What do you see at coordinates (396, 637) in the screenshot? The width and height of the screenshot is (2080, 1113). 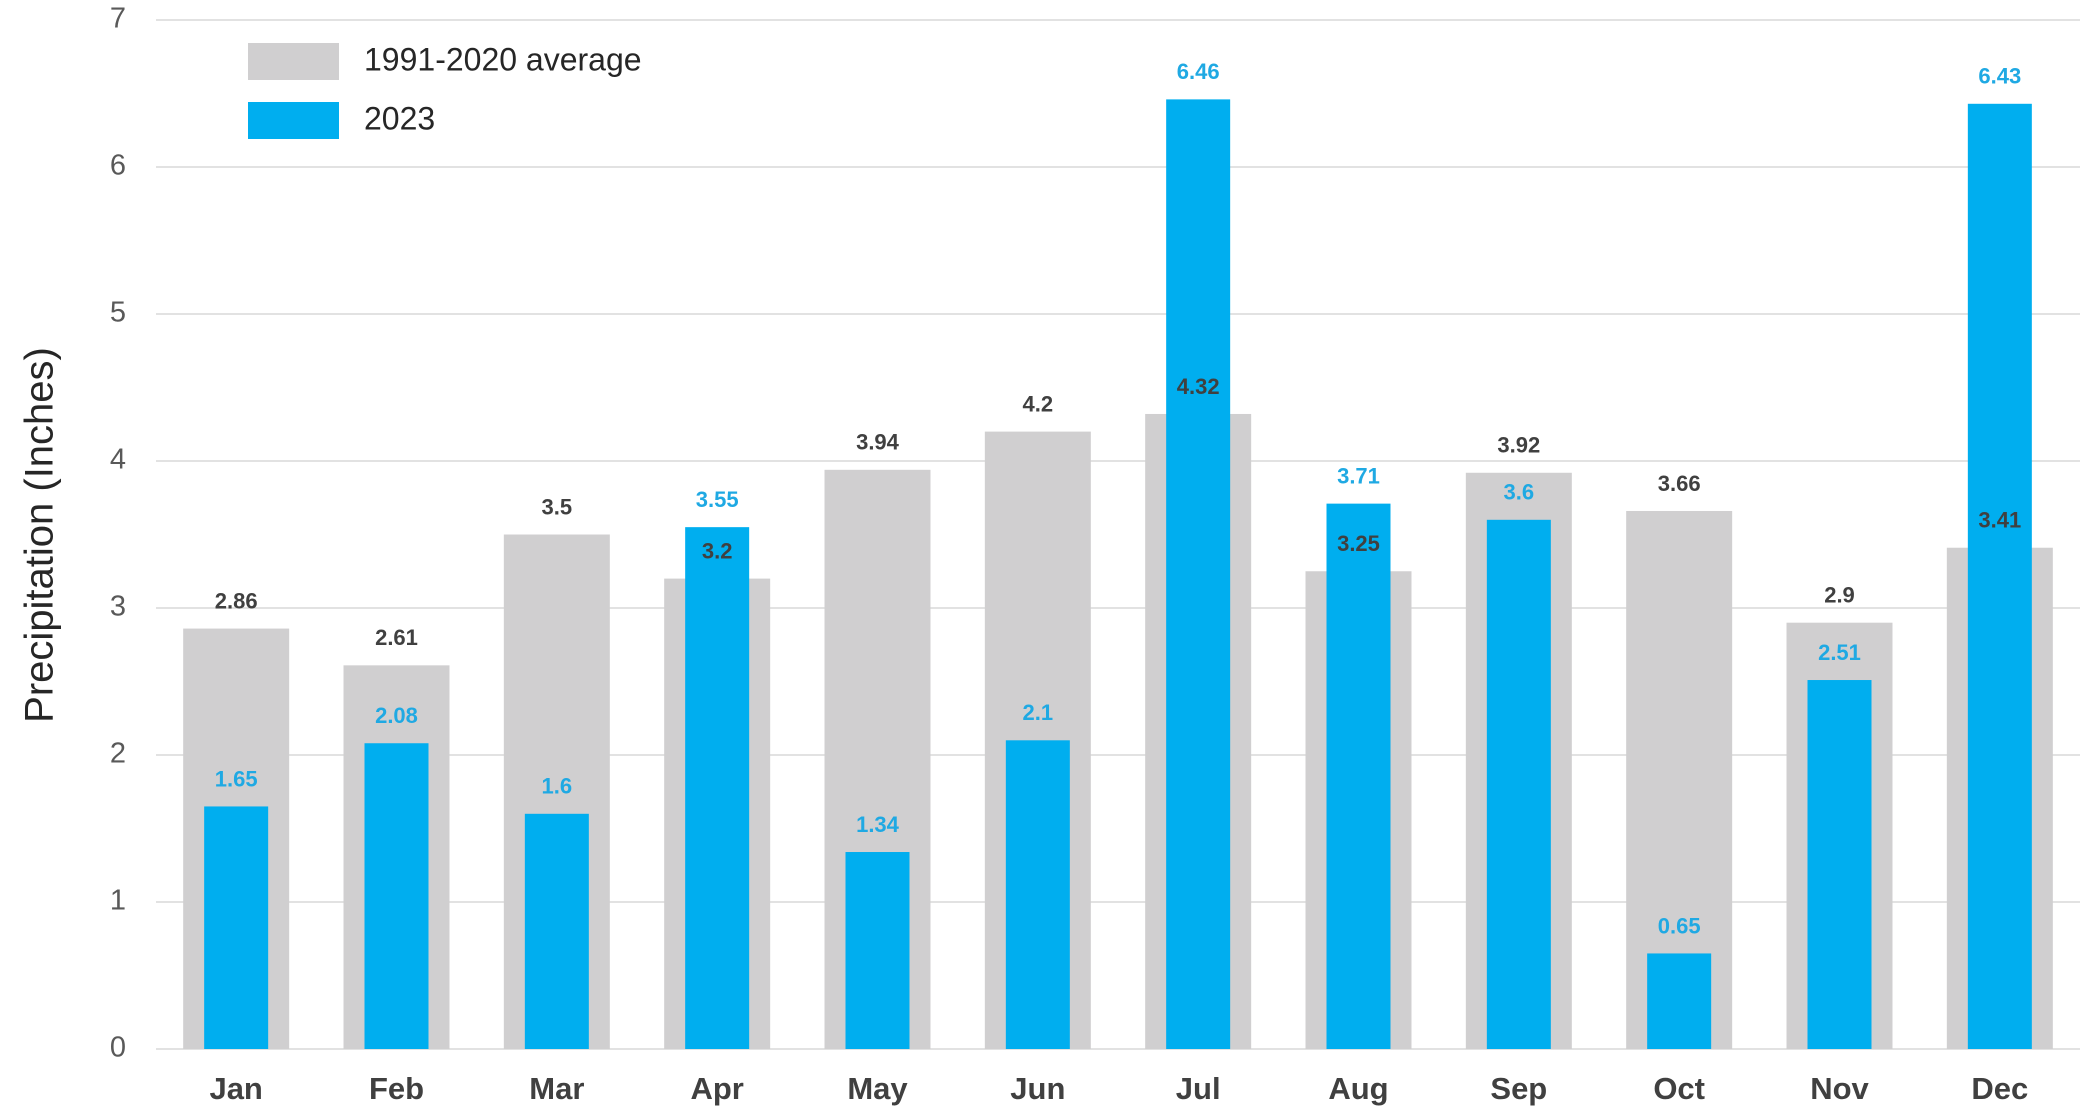 I see `data-label: 2.61` at bounding box center [396, 637].